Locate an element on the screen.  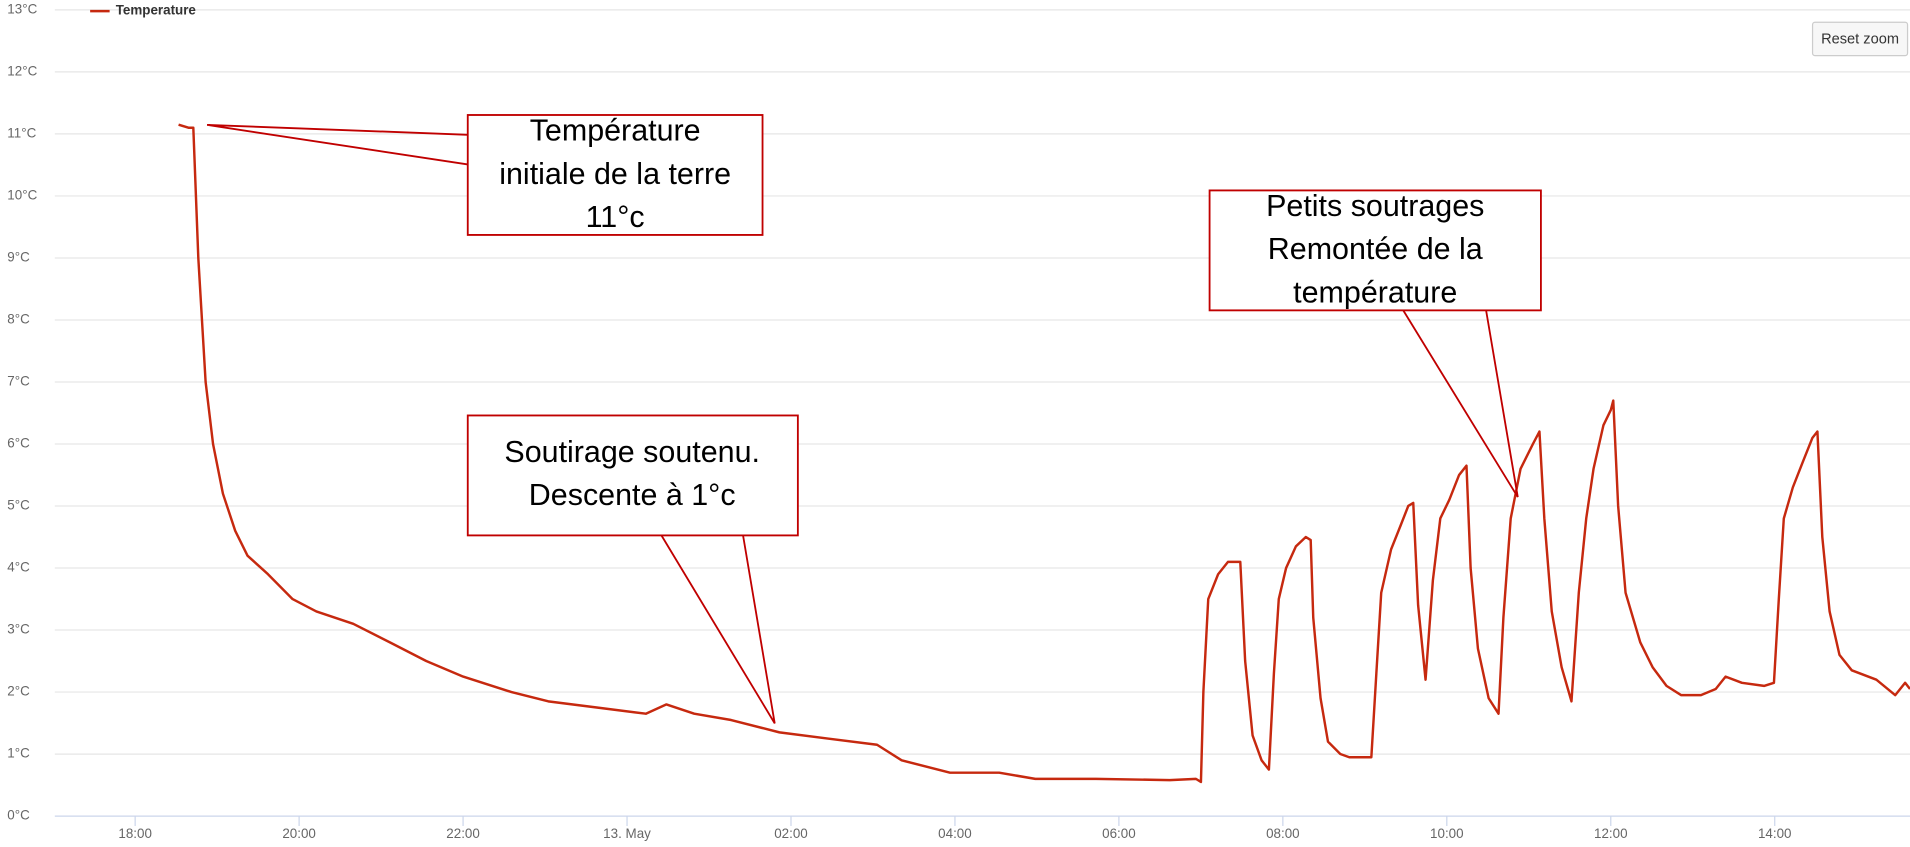
x-tick-label: 10:00 is located at coordinates (1447, 833).